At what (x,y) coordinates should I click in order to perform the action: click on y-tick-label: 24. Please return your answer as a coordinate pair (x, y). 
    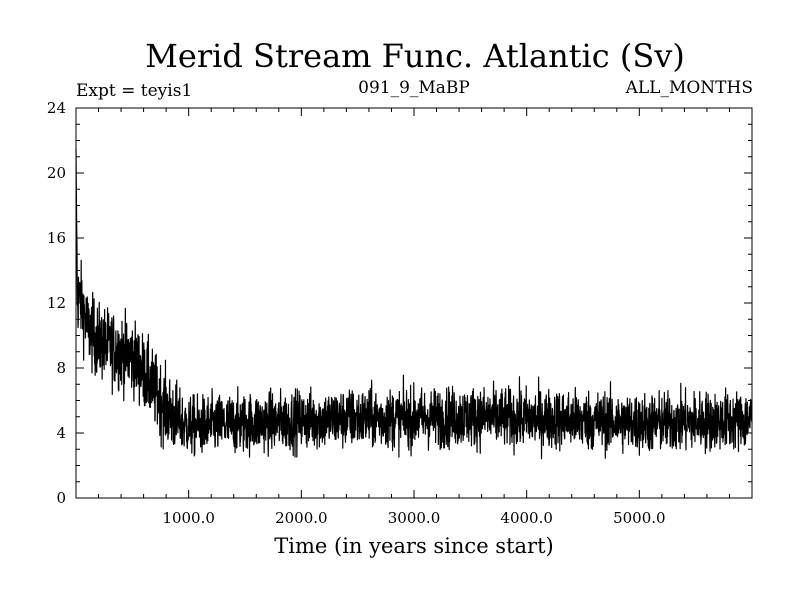
    Looking at the image, I should click on (56, 108).